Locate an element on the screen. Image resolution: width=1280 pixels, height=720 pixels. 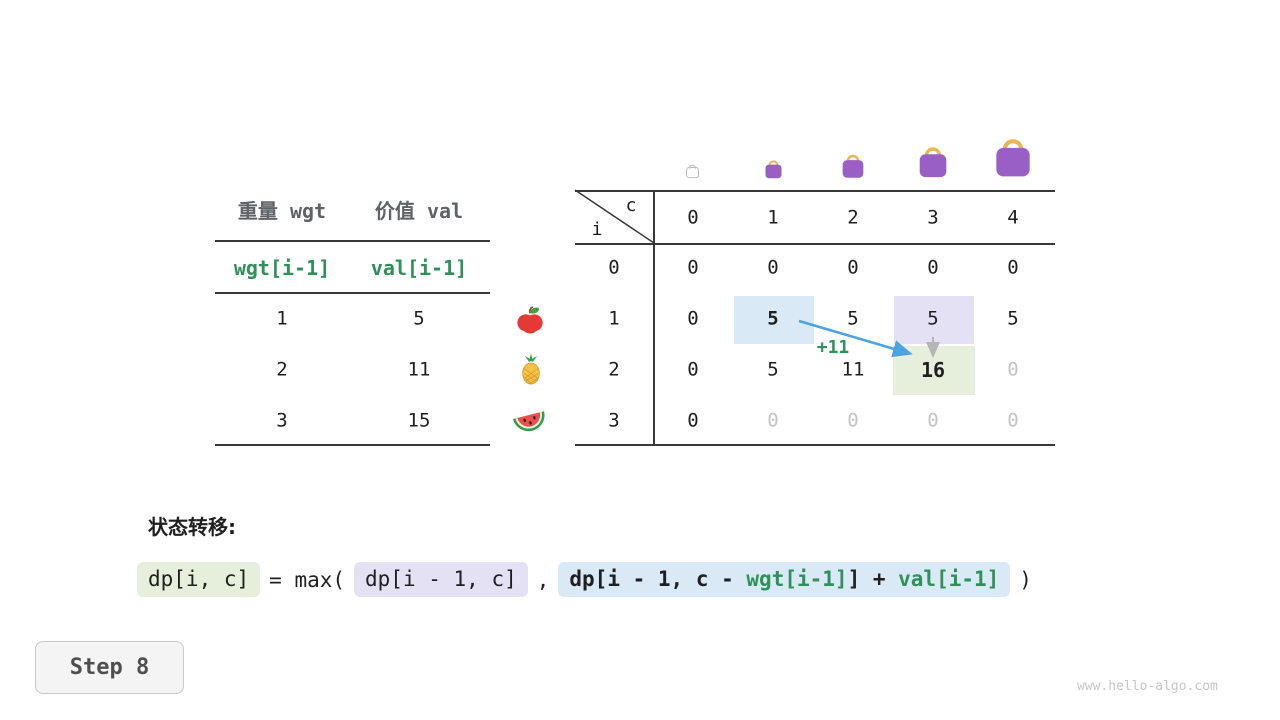
dp-table-header-rule is located at coordinates (815, 244).